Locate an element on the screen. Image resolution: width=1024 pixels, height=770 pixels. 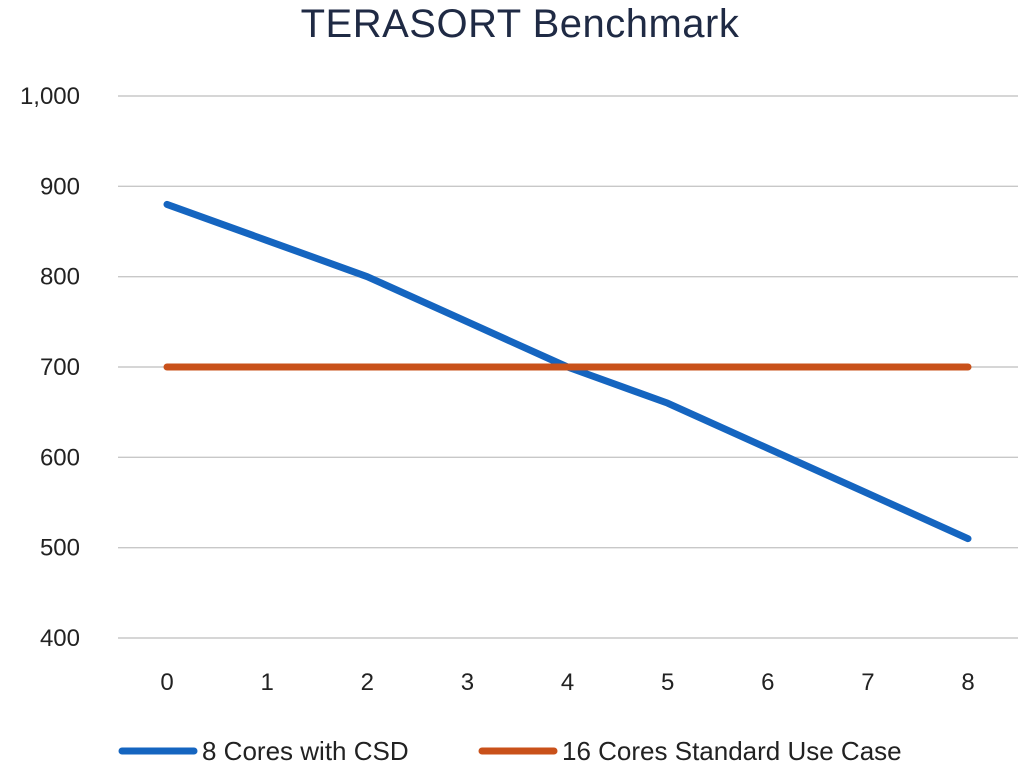
y-axis-ticks: 400 500 600 700 800 900 1,000 is located at coordinates (50, 367).